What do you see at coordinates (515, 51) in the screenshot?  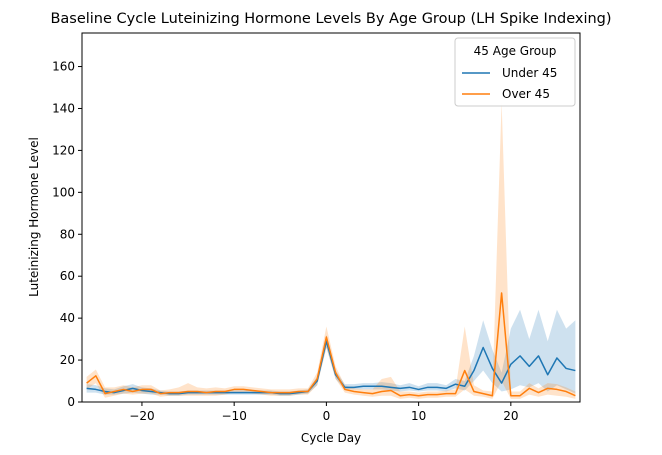 I see `legend-title: 45 Age Group` at bounding box center [515, 51].